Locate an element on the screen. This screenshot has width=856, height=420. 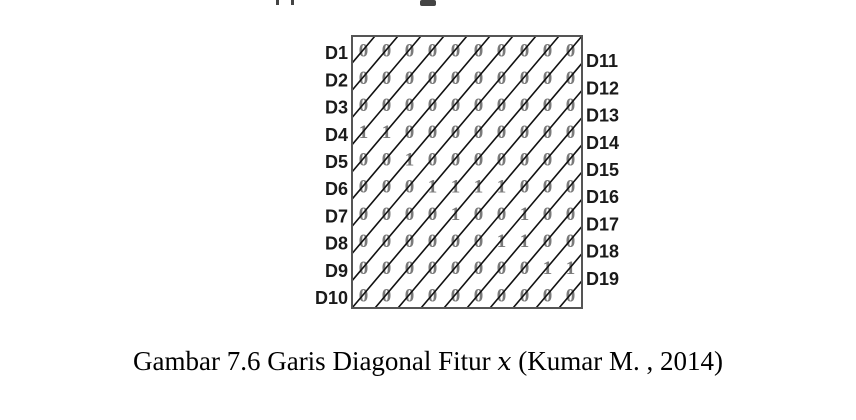
diagonal-label: D16 is located at coordinates (602, 197).